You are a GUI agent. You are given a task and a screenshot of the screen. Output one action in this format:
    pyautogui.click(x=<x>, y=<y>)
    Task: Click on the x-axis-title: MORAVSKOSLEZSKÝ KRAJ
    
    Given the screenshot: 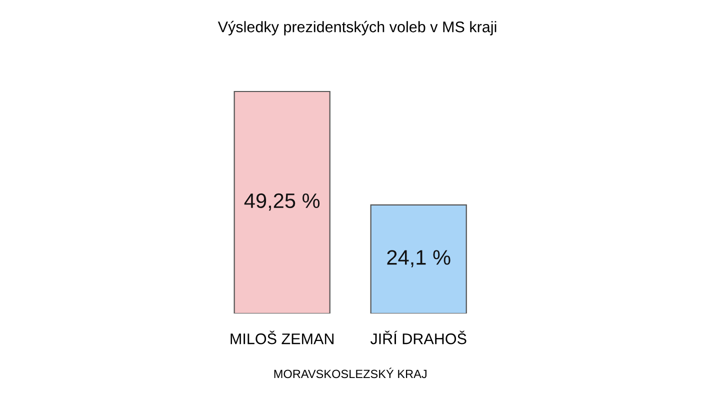 What is the action you would take?
    pyautogui.click(x=350, y=373)
    